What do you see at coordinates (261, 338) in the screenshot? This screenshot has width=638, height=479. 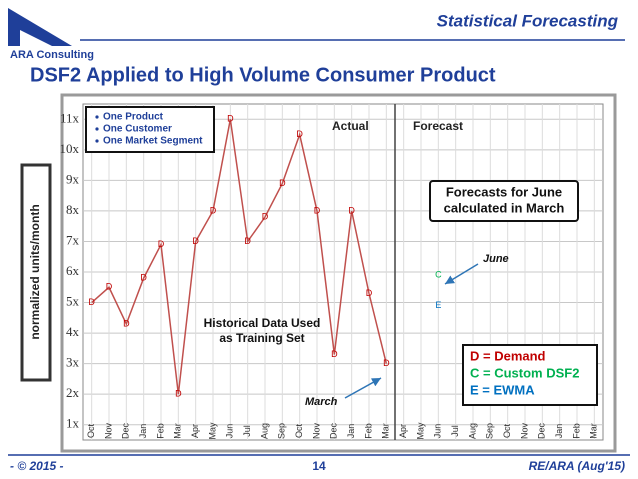 I see `annotation: as Training Set` at bounding box center [261, 338].